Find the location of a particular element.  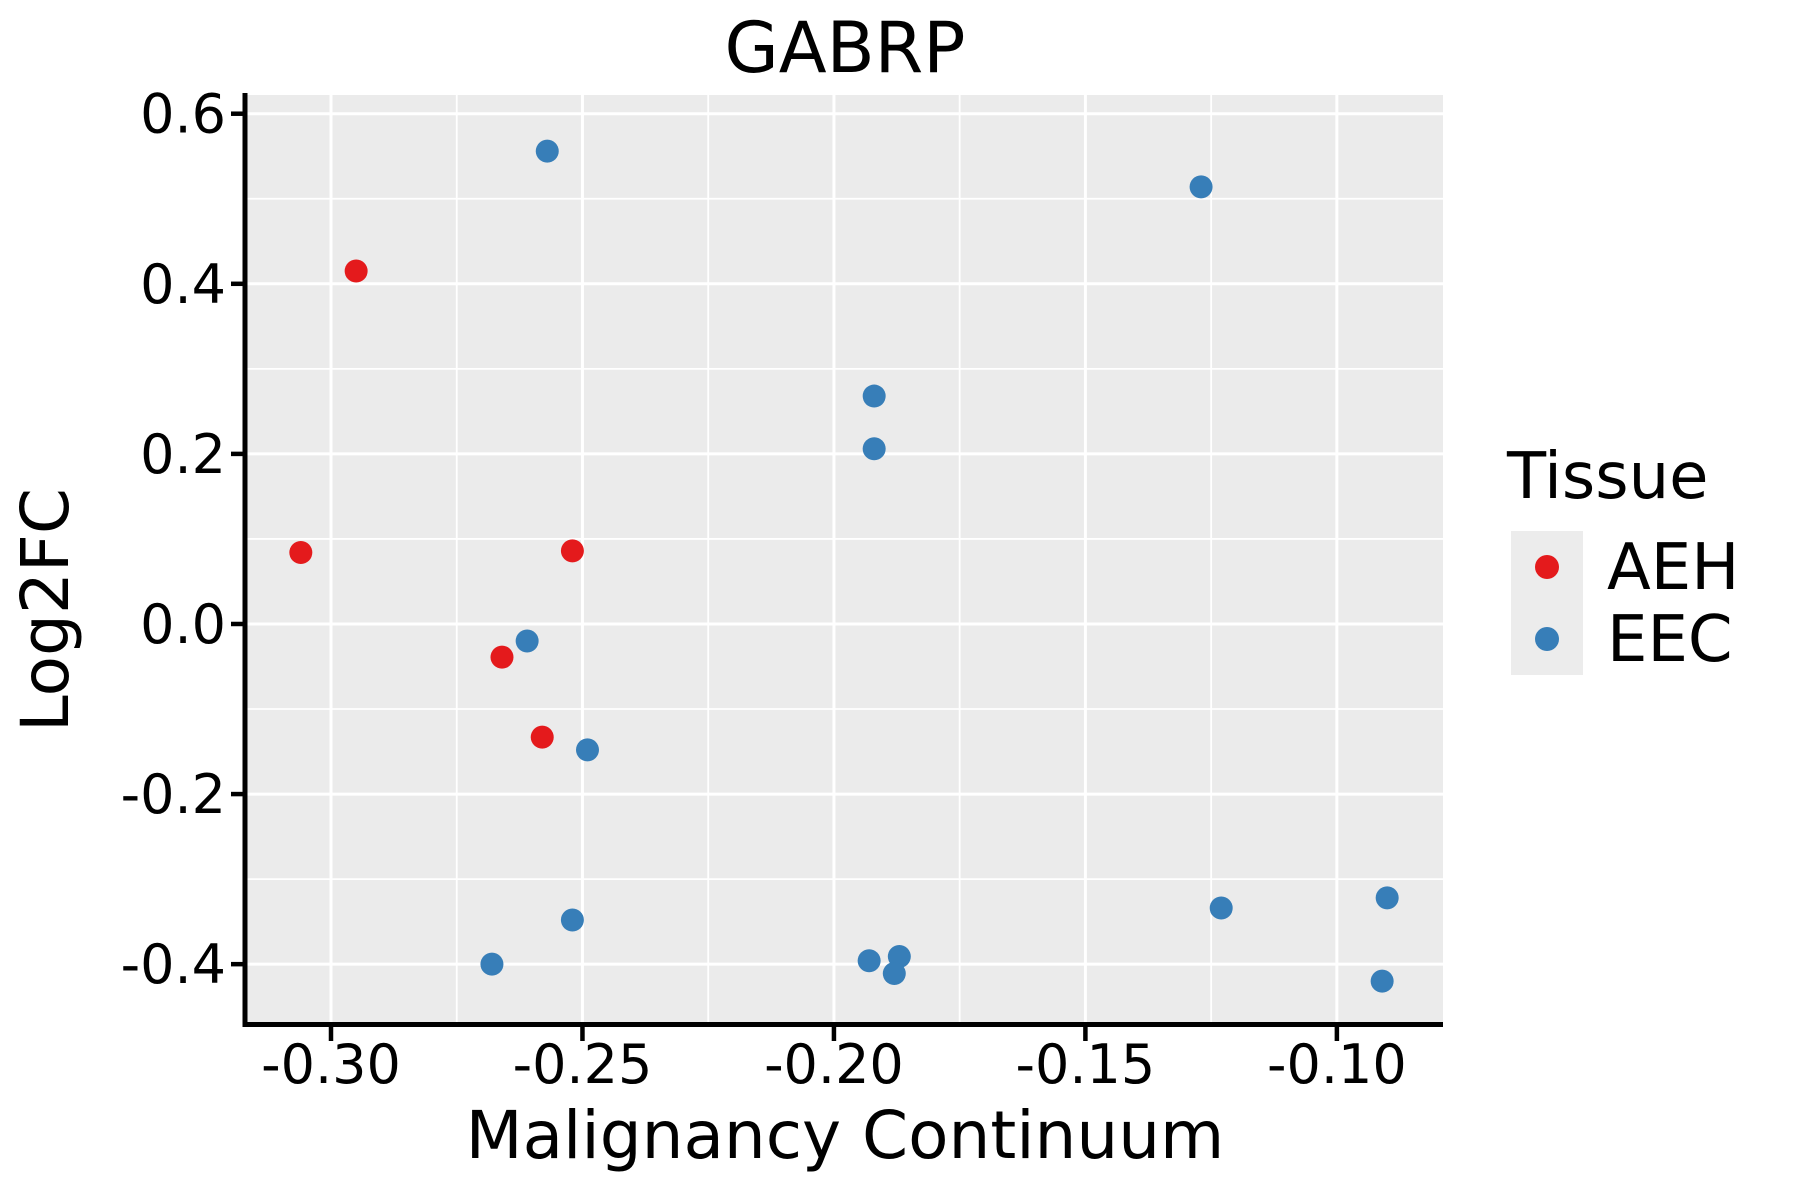

legend-item-aeh: AEH is located at coordinates (1625, 568).